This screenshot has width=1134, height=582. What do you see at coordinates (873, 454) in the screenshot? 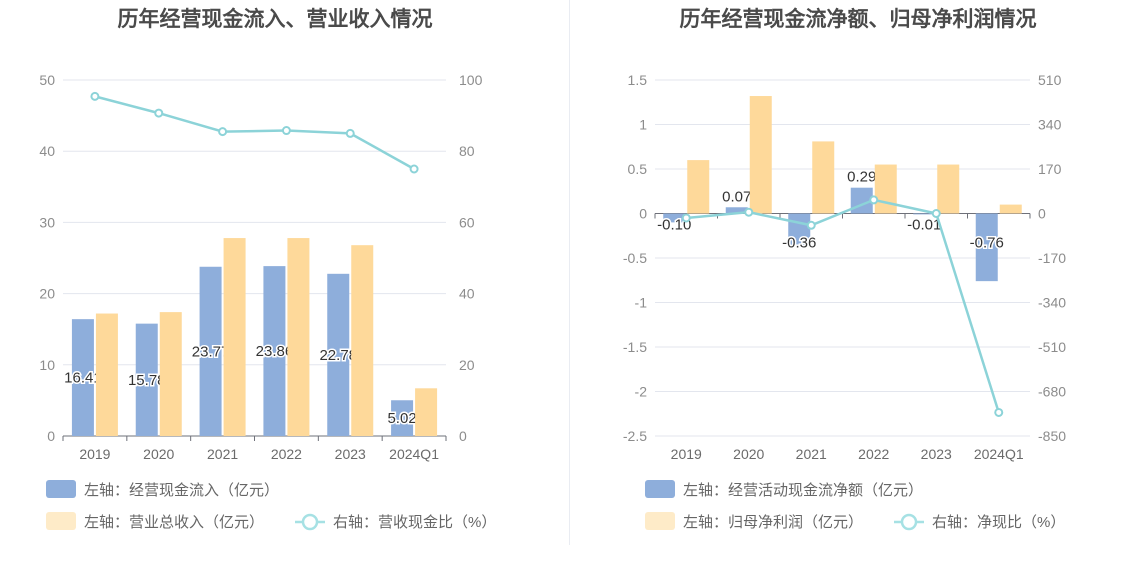
I see `chart2-x-tick-label: 2022` at bounding box center [873, 454].